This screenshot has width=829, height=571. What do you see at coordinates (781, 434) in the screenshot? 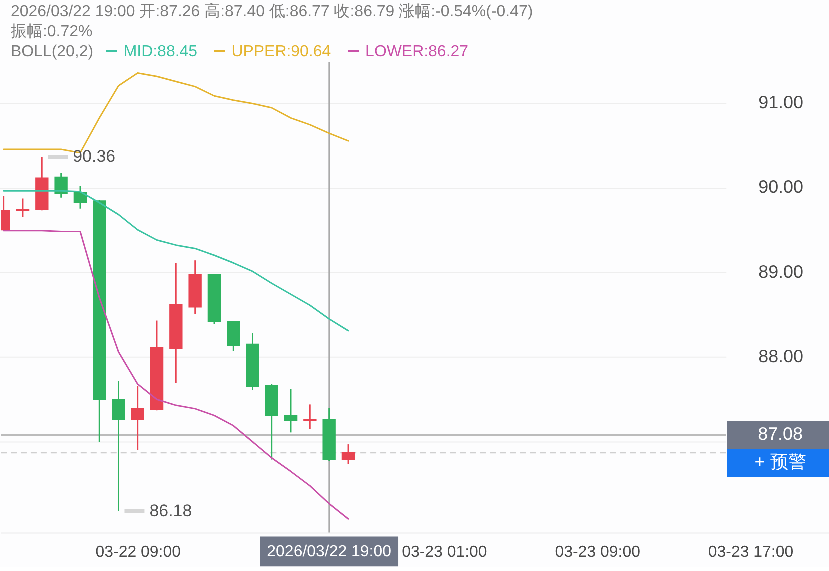
I see `ref-line-label: 87.08` at bounding box center [781, 434].